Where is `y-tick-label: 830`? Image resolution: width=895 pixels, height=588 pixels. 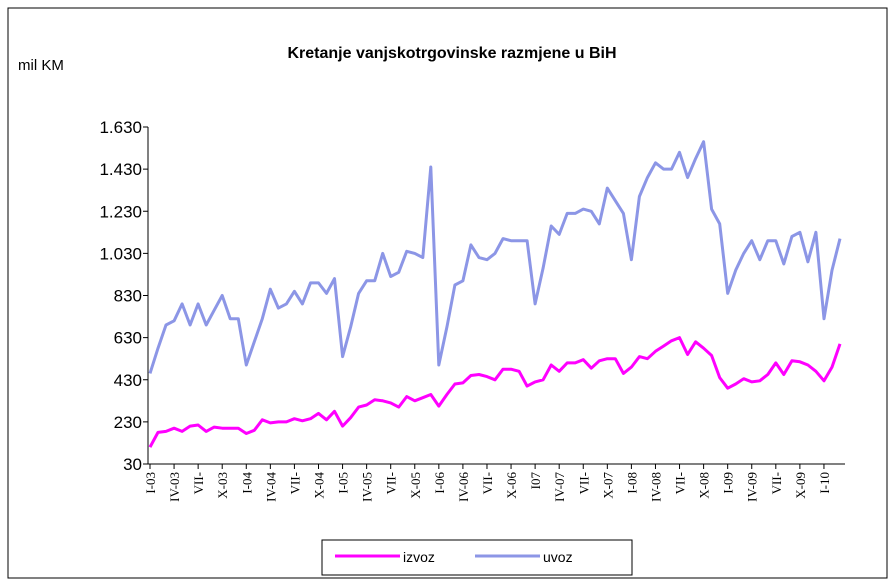 y-tick-label: 830 is located at coordinates (128, 296).